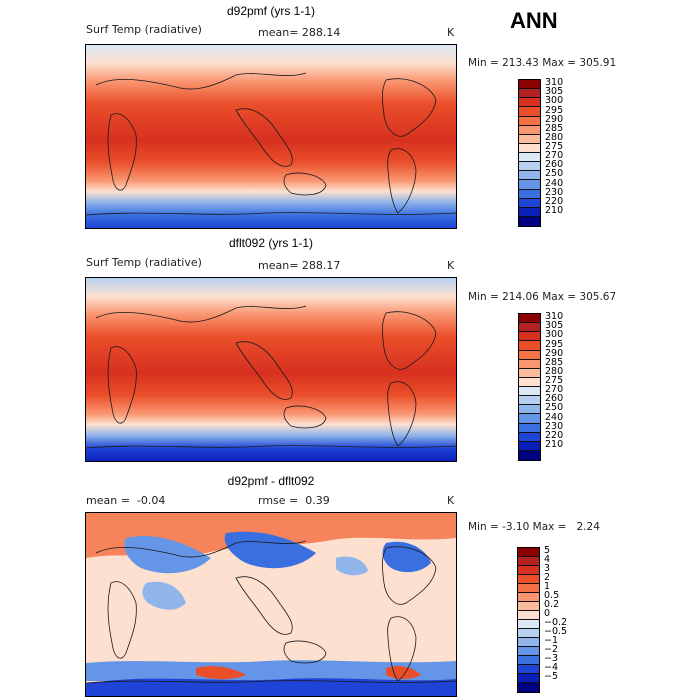 This screenshot has height=700, width=700. Describe the element at coordinates (554, 92) in the screenshot. I see `colorbar-tick-label: 305` at that location.